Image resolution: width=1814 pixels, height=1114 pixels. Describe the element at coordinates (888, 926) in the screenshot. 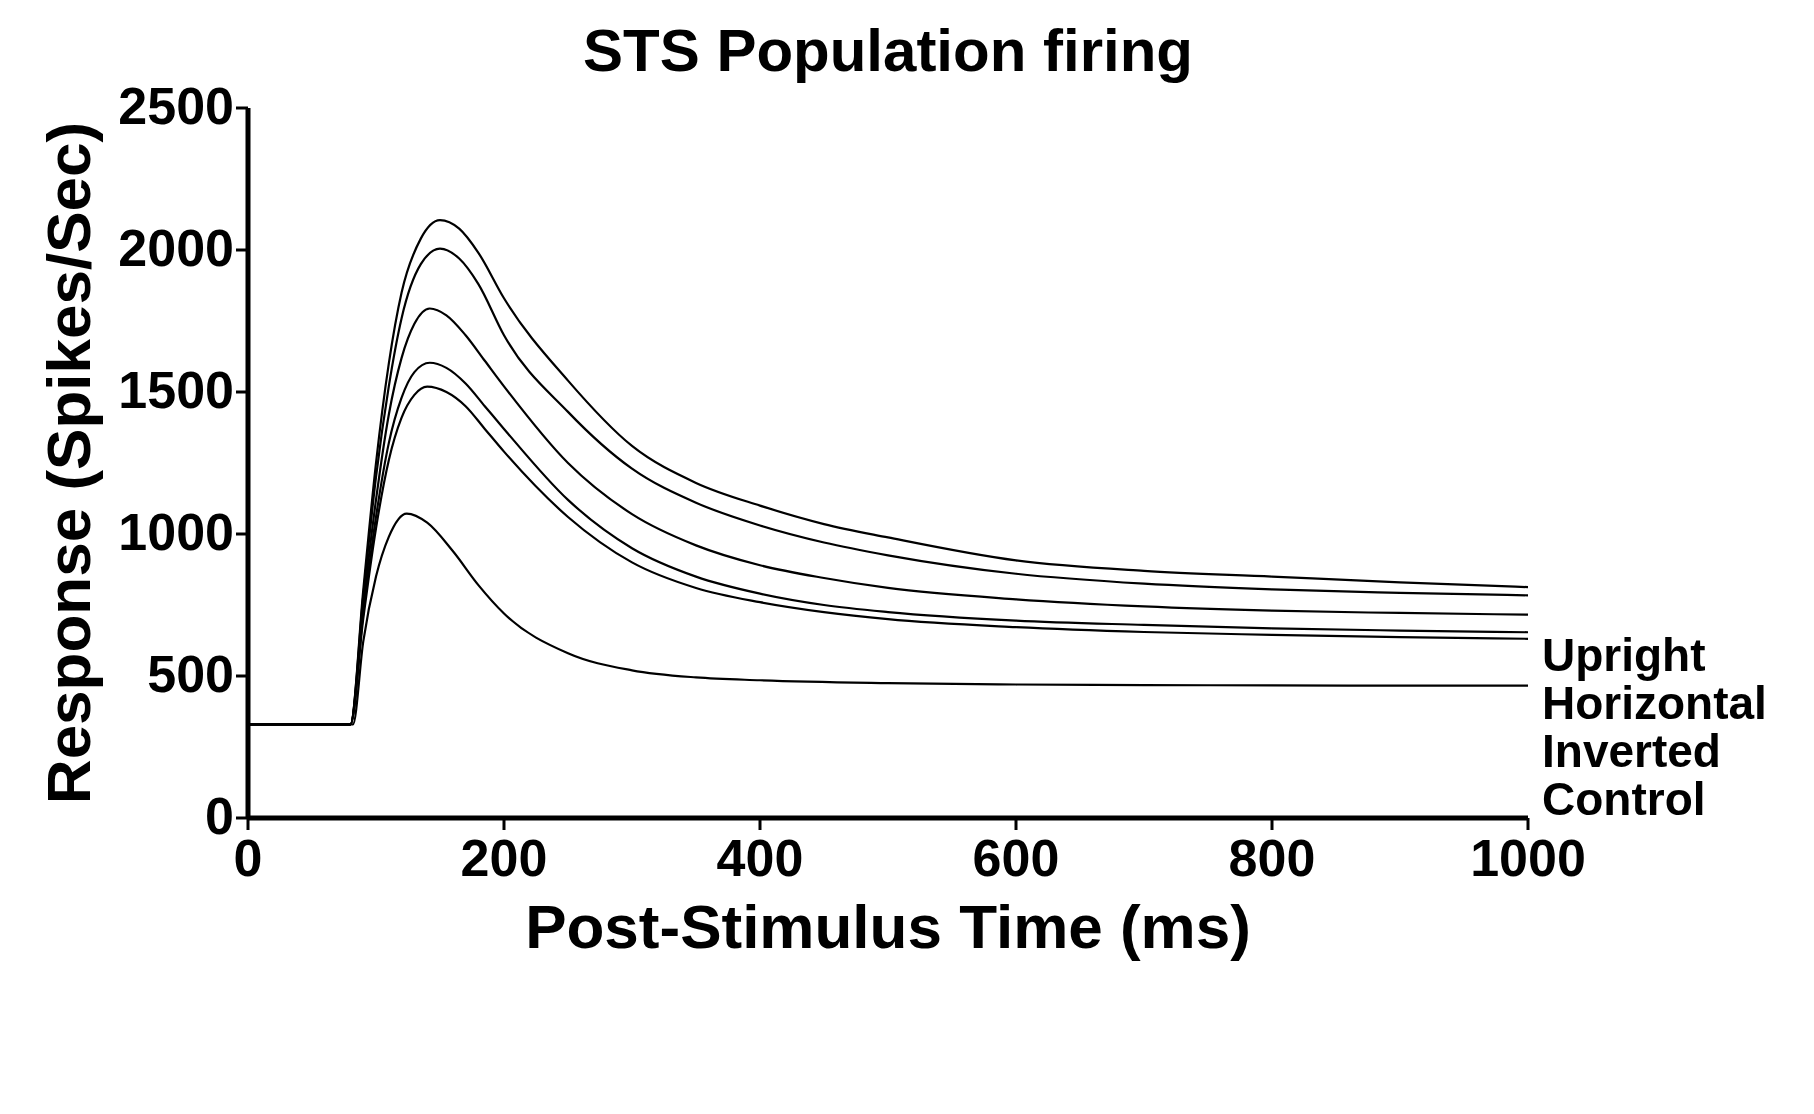

I see `x-axis-title: Post-Stimulus Time (ms)` at that location.